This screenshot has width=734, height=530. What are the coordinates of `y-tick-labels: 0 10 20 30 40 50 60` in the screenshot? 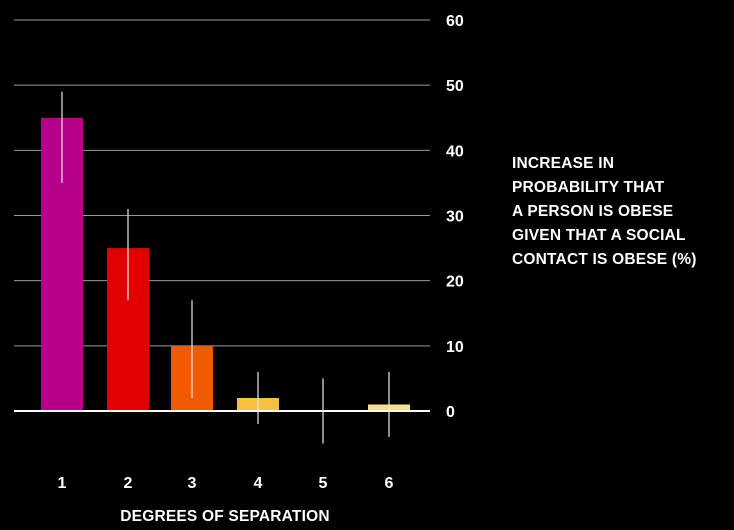 It's located at (455, 217).